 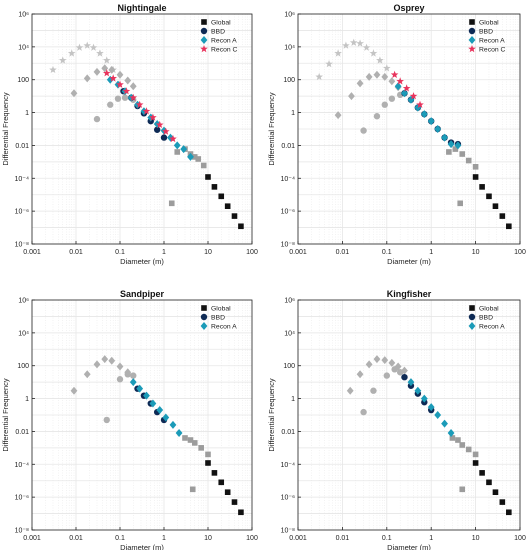 I want to click on x-tick-label: 1, so click(x=431, y=252).